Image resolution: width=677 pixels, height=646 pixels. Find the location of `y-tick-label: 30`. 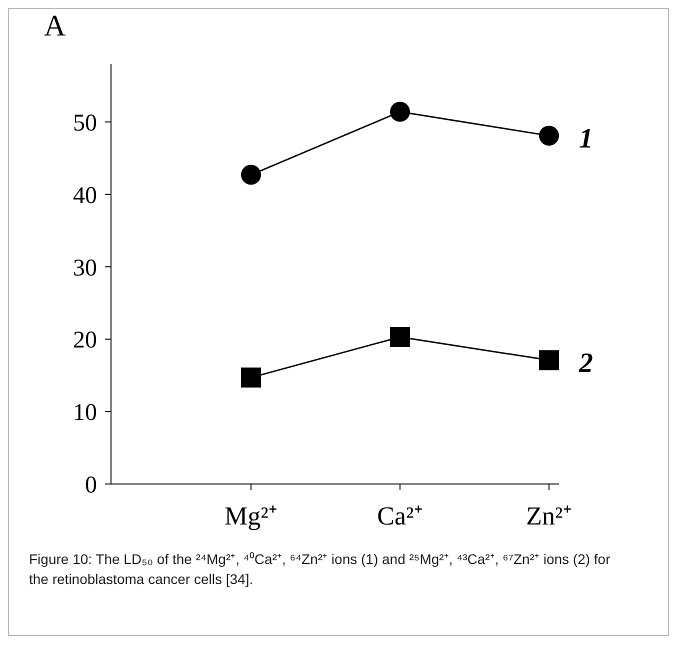

y-tick-label: 30 is located at coordinates (85, 268).